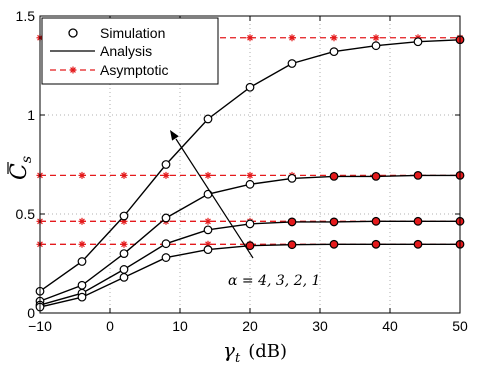 The height and width of the screenshot is (365, 478). I want to click on y-tick-label: 0, so click(31, 313).